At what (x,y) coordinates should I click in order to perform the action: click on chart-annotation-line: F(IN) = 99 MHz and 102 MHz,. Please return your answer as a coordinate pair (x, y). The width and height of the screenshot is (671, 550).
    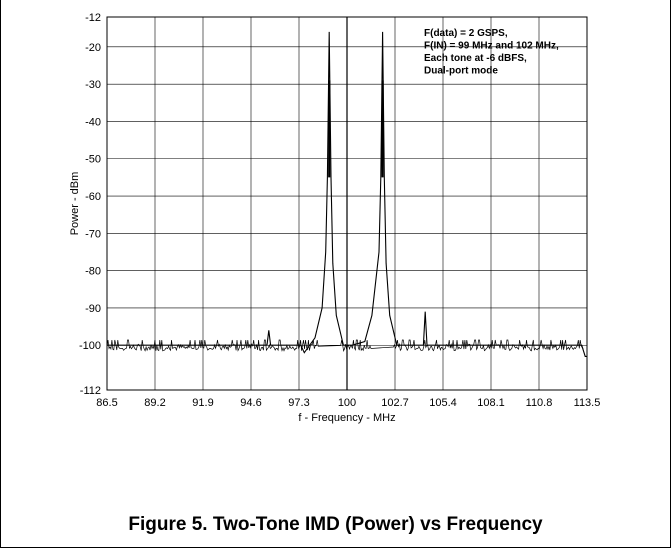
    Looking at the image, I should click on (491, 46).